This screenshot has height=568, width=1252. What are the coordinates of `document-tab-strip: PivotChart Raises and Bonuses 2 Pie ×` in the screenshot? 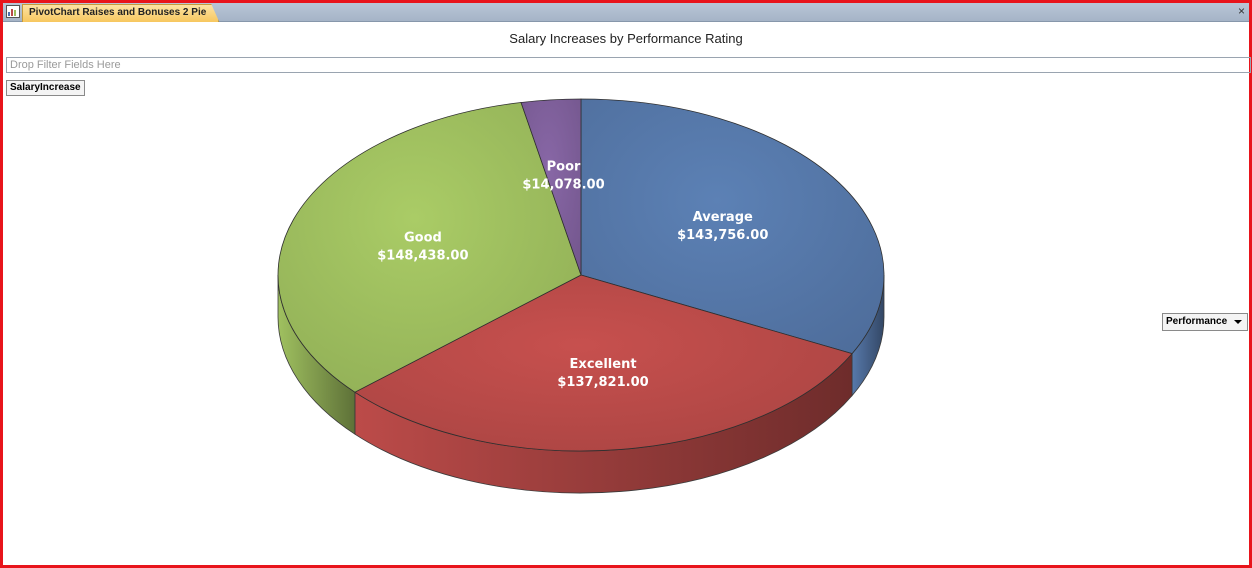 It's located at (626, 12).